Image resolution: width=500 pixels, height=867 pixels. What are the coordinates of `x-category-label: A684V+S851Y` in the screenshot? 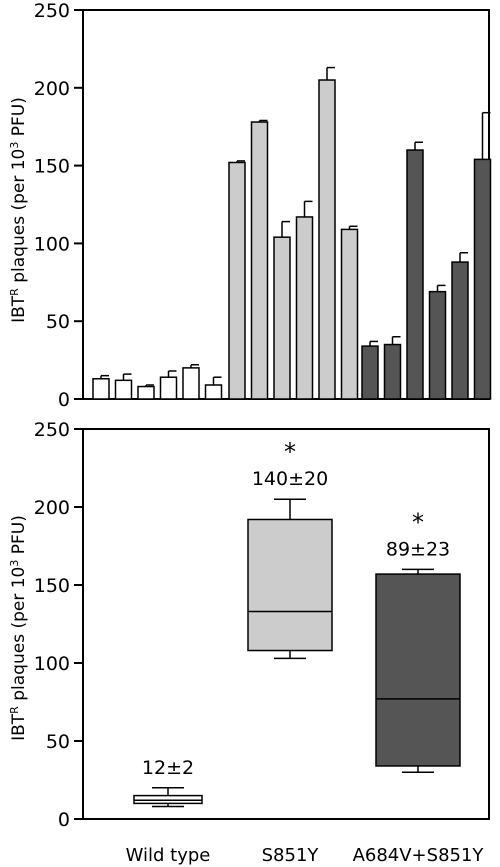 It's located at (419, 855).